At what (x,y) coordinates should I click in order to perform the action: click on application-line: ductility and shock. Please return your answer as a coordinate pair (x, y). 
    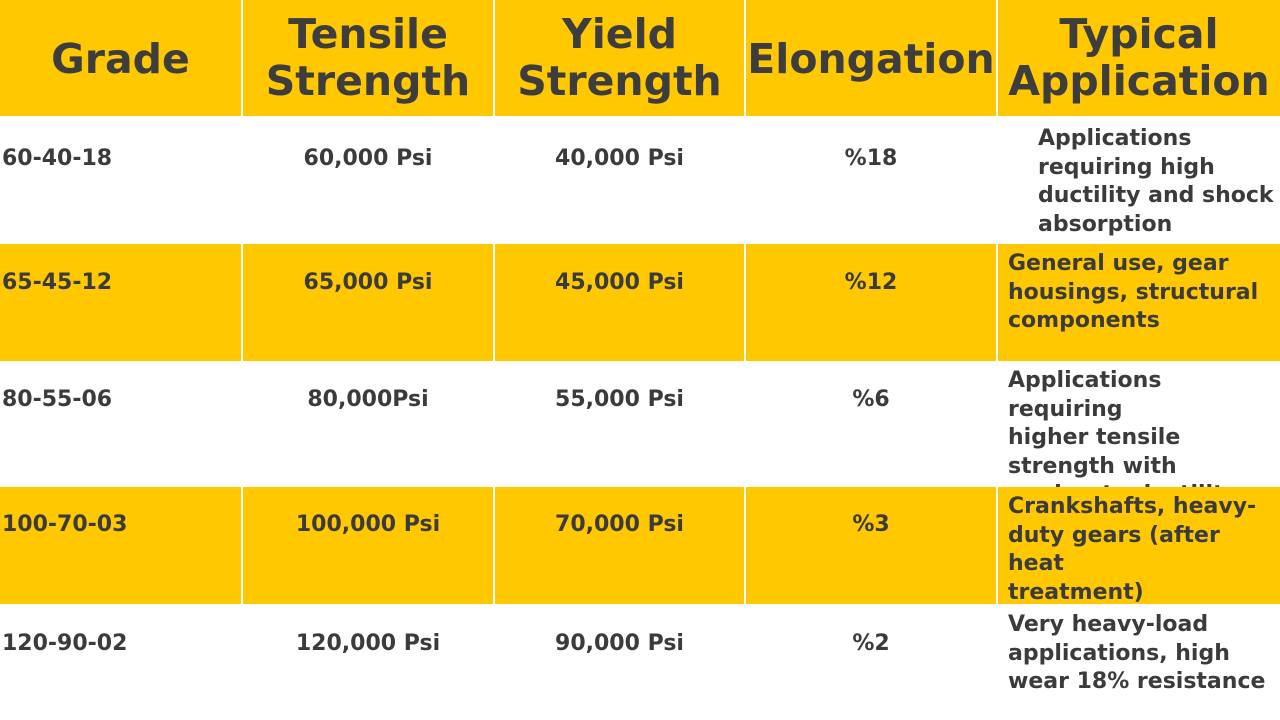
    Looking at the image, I should click on (1156, 195).